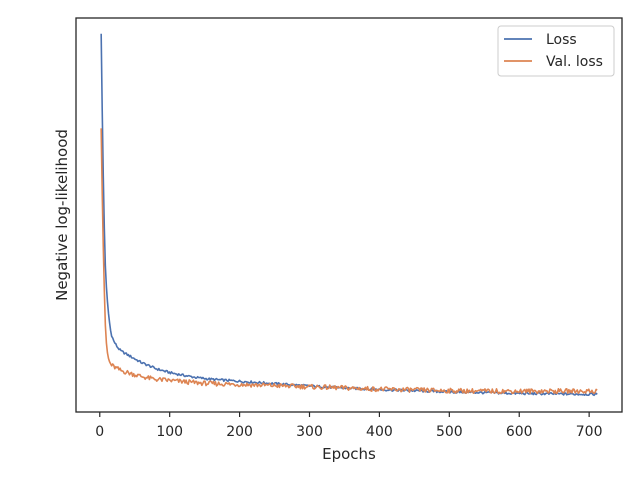  Describe the element at coordinates (62, 215) in the screenshot. I see `y-axis-label: Negative log-likelihood` at that location.